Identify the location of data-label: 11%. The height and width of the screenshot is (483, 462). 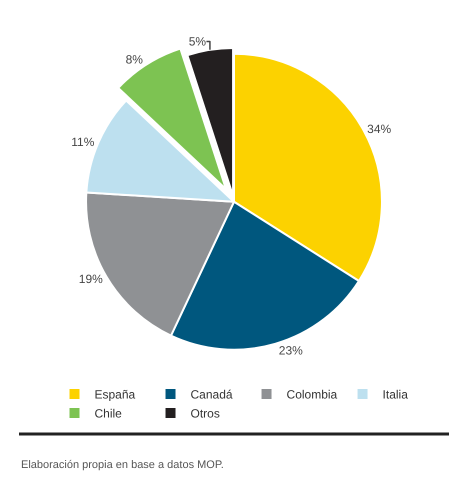
(83, 141).